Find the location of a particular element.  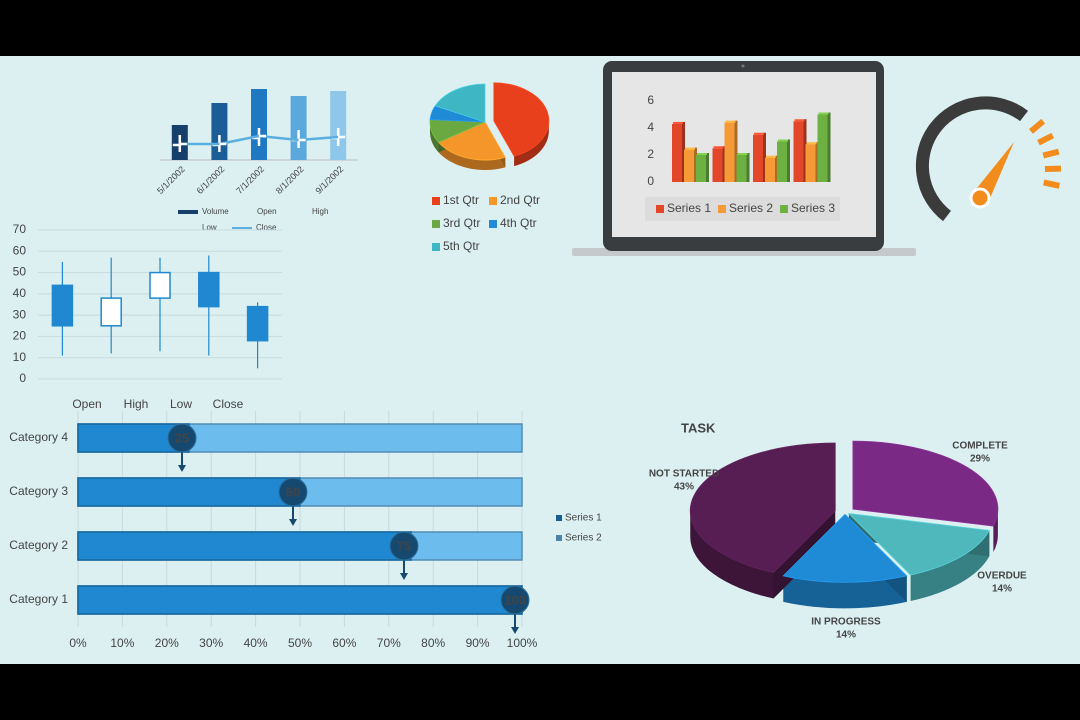

data-label: 75 is located at coordinates (404, 545).